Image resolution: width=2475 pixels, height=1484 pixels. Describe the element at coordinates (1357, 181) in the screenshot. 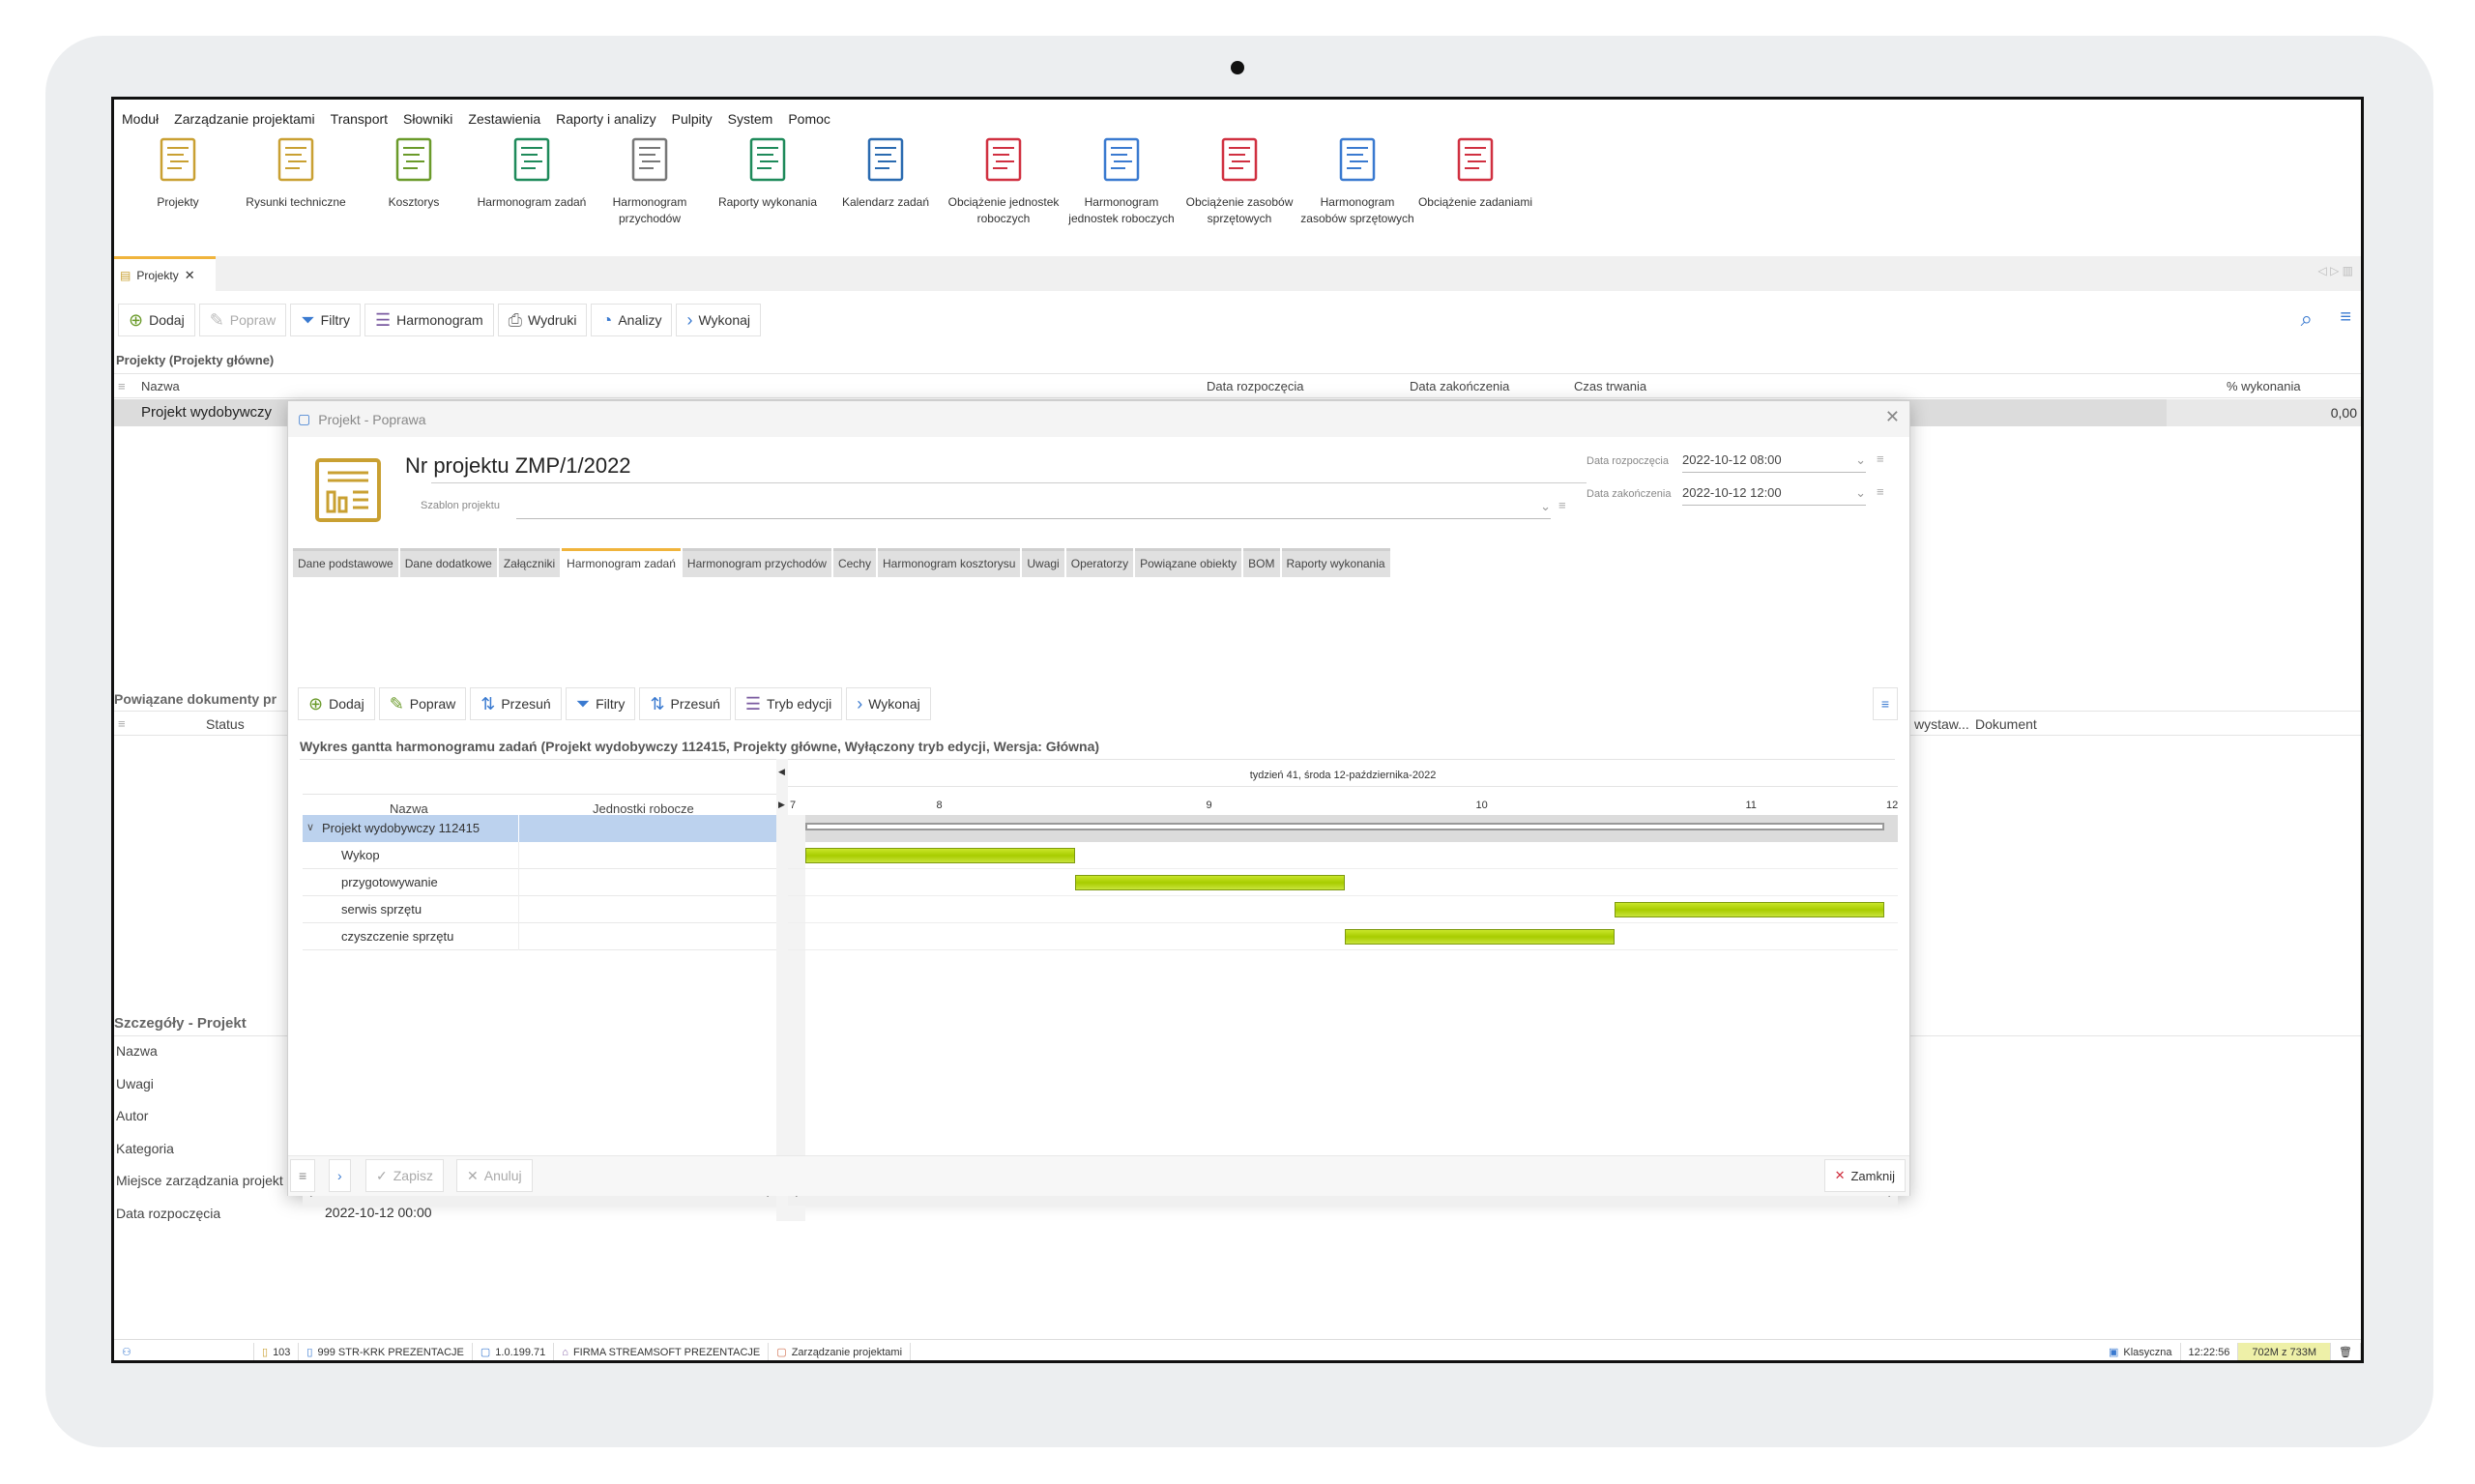

I see `ribbon-equipment-schedule: Harmonogram zasobów sprzętowych` at that location.